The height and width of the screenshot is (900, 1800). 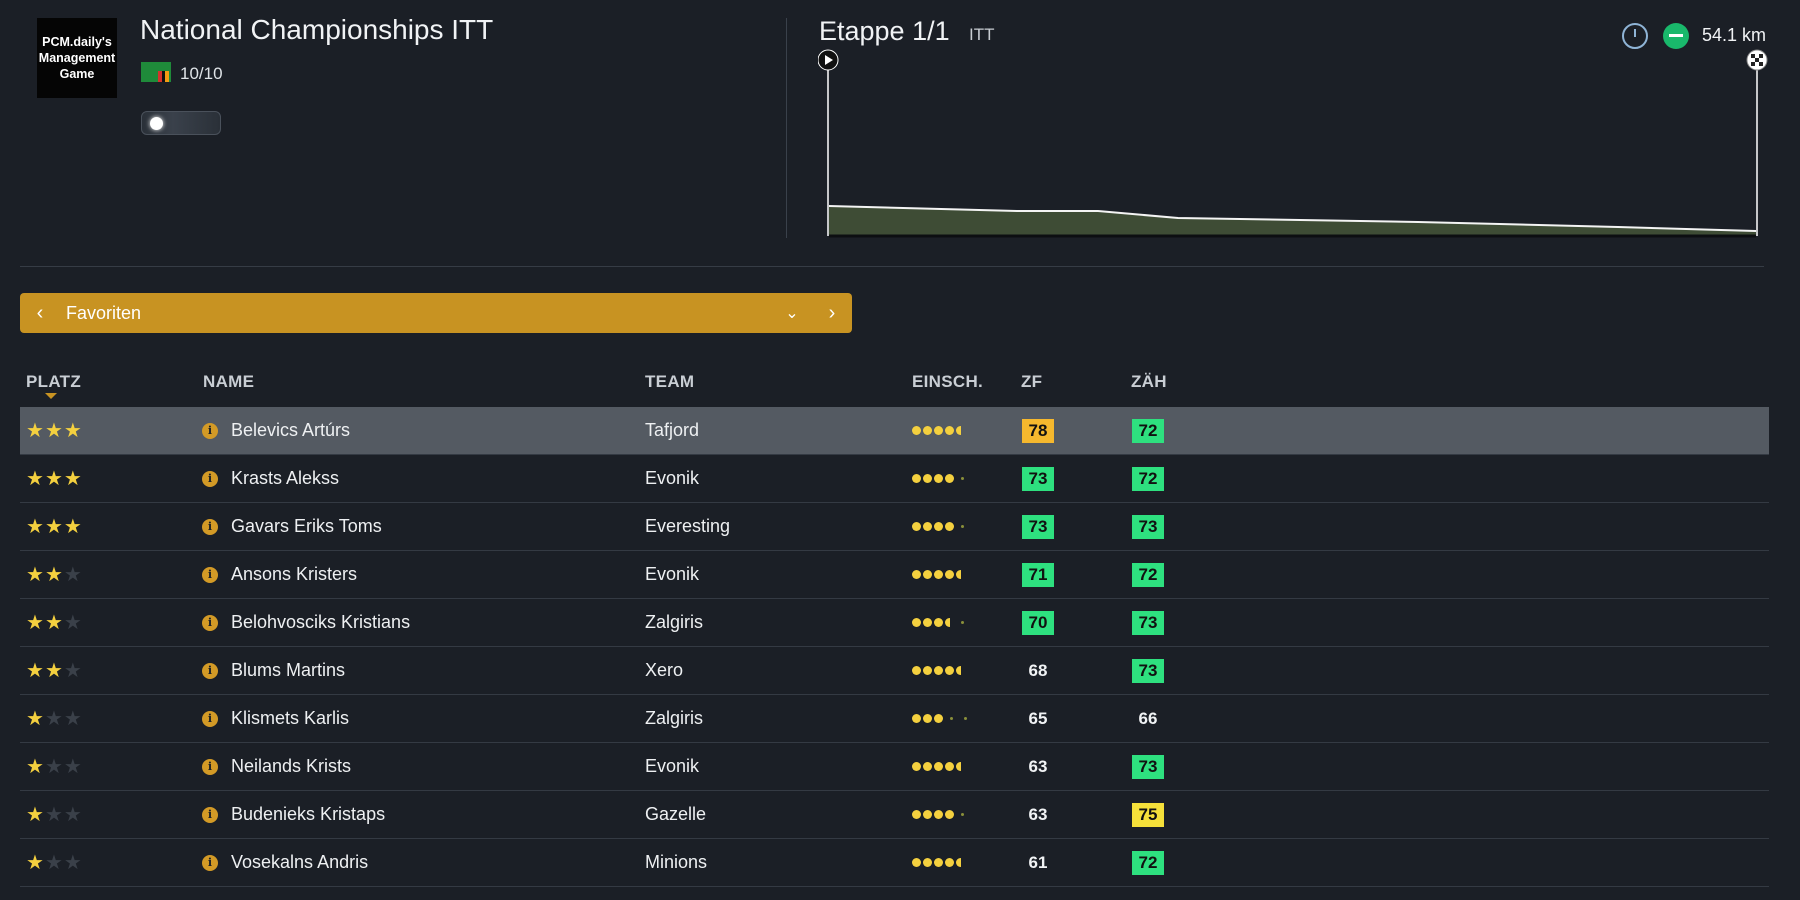 I want to click on rider-name: Budenieks Kristaps, so click(x=308, y=814).